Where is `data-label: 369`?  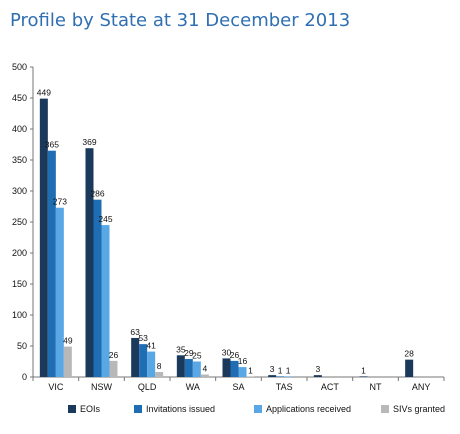
data-label: 369 is located at coordinates (89, 142).